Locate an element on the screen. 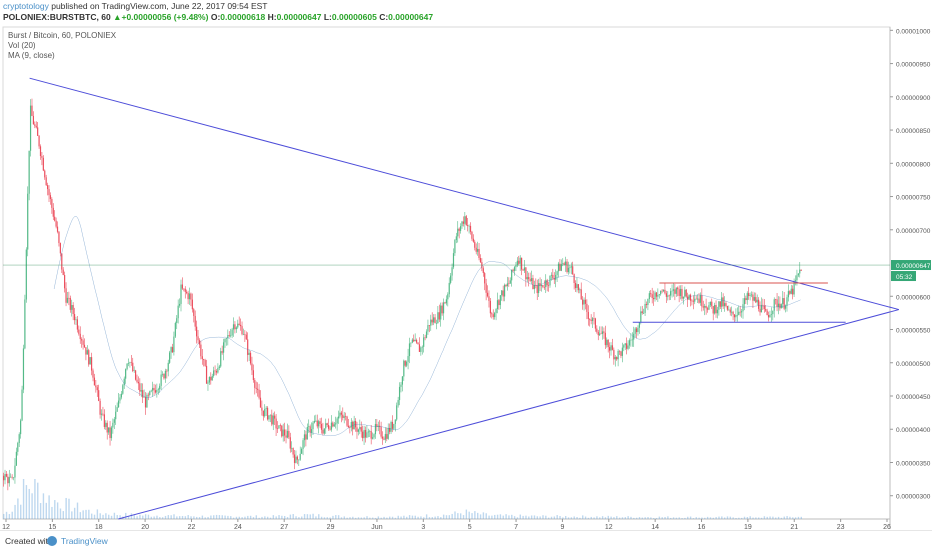  y-tick-label: 0.00000500 is located at coordinates (913, 364).